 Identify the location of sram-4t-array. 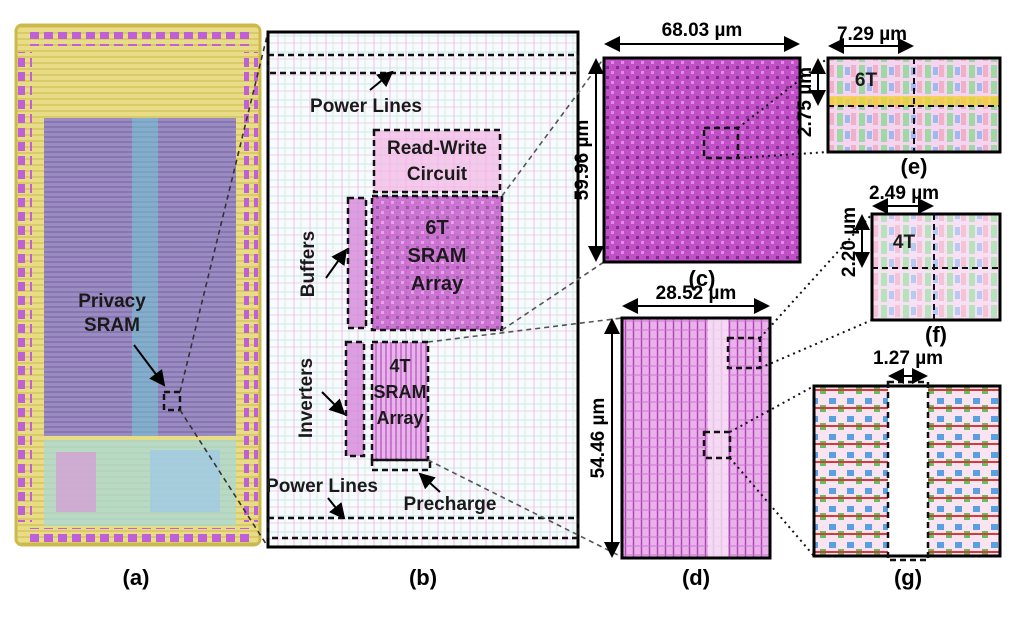
(400, 401).